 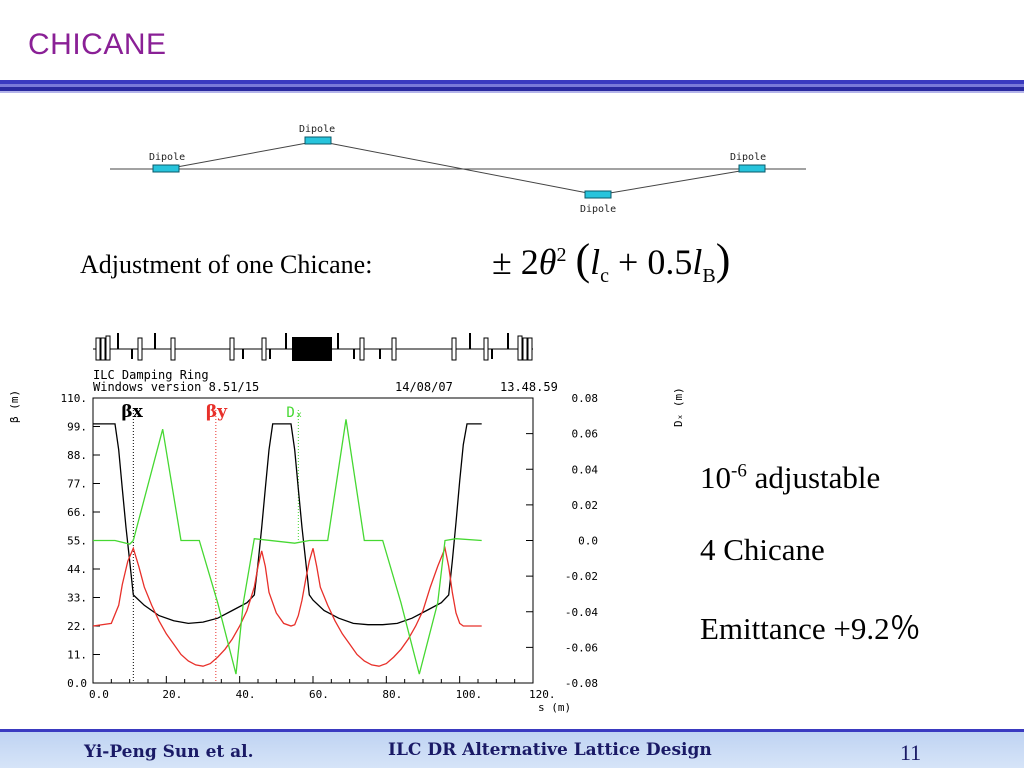 I want to click on x-tick-label: 60., so click(x=319, y=694).